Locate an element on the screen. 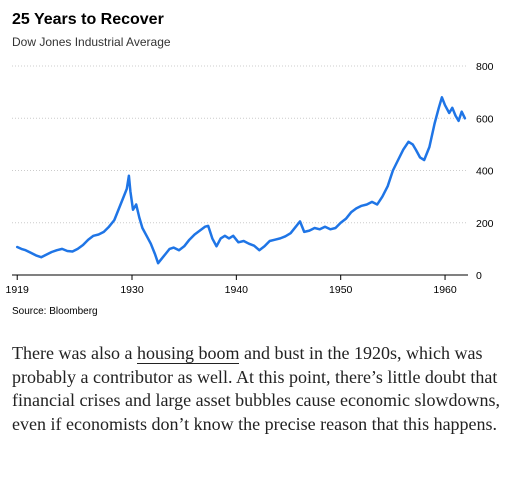  y-tick-label-800: 800 is located at coordinates (485, 67).